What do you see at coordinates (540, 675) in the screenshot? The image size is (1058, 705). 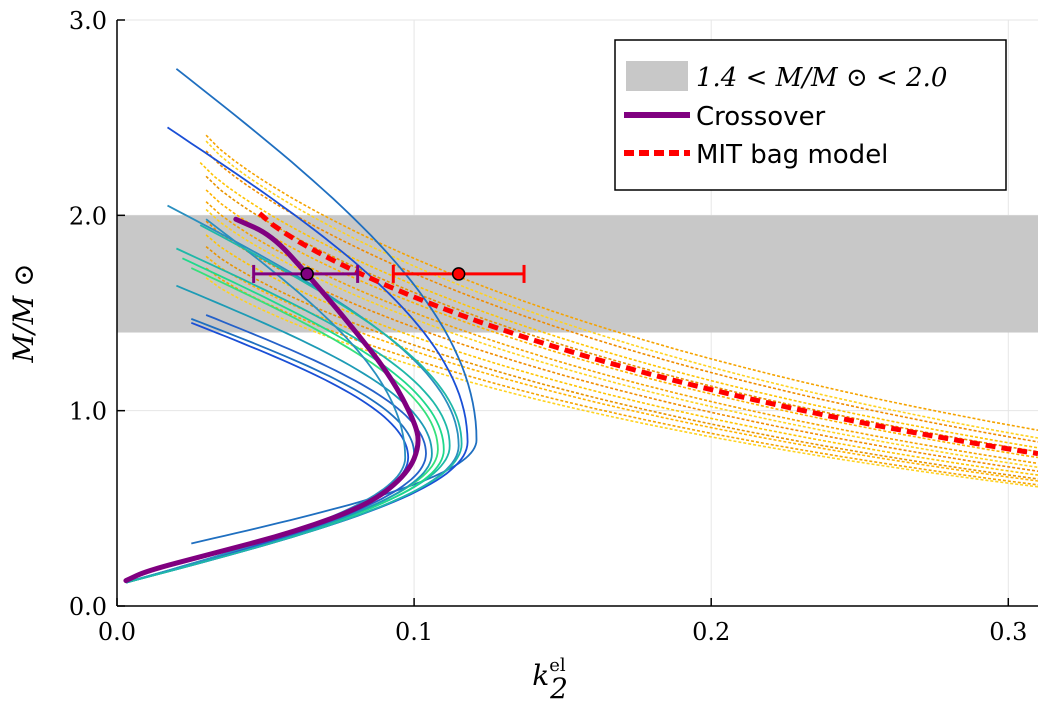 I see `x-axis-label-main: k` at bounding box center [540, 675].